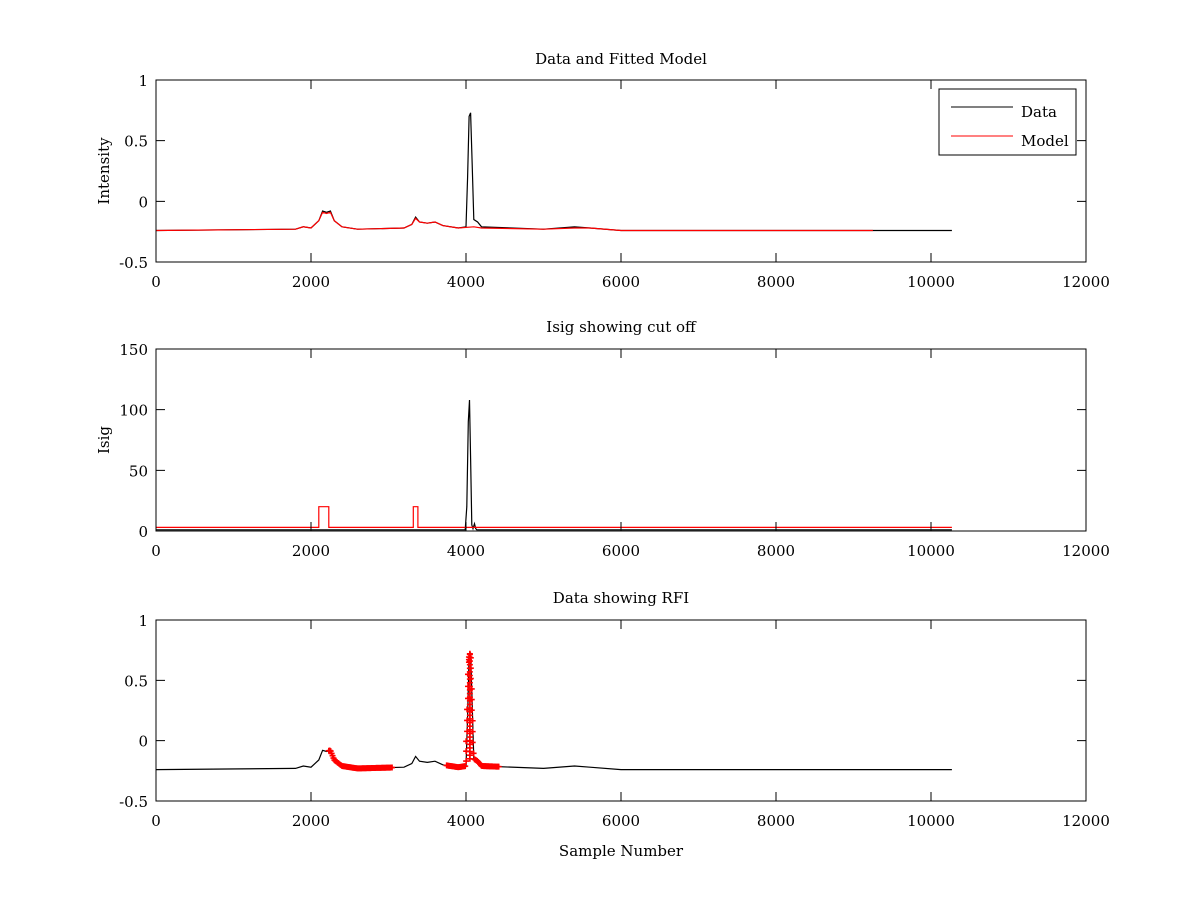  I want to click on y-tick-label: 100, so click(133, 411).